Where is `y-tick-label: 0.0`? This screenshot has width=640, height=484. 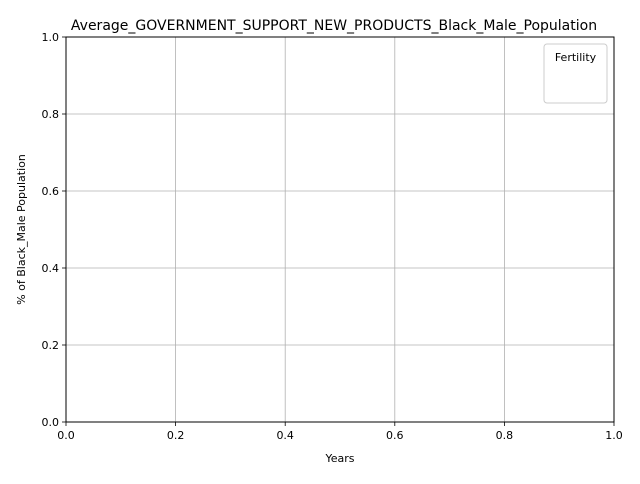
y-tick-label: 0.0 is located at coordinates (51, 422).